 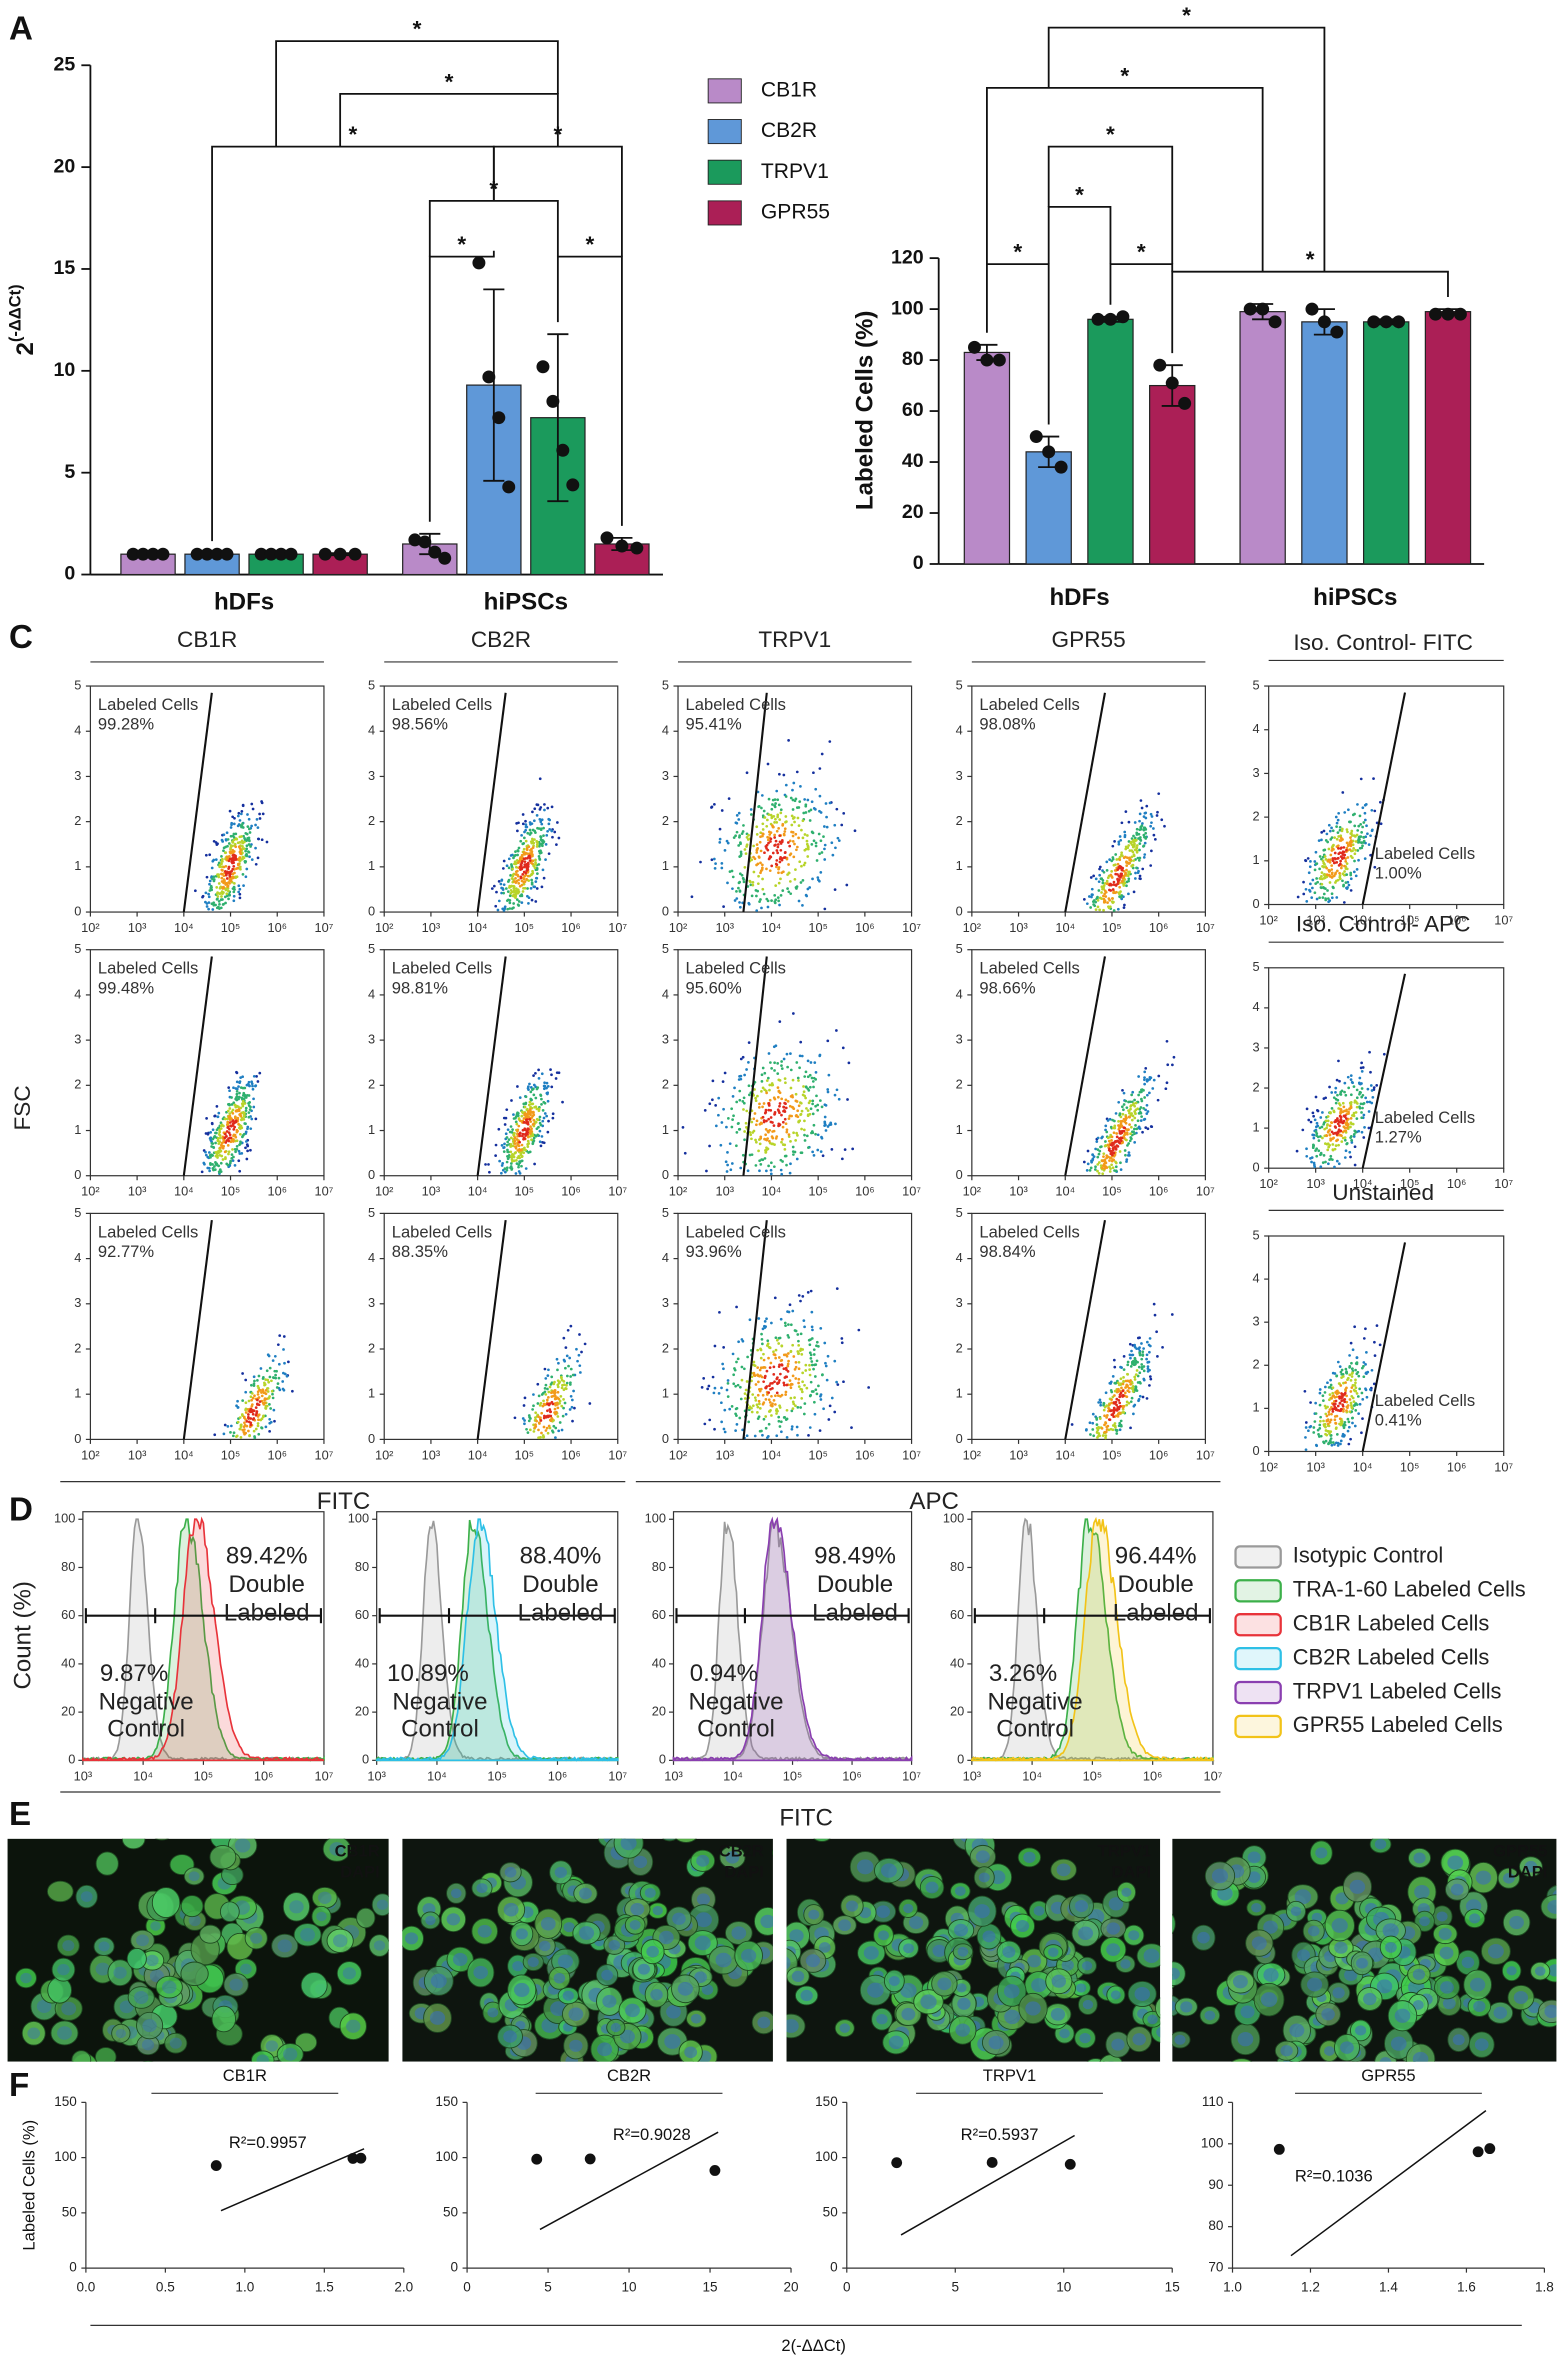 What do you see at coordinates (724, 91) in the screenshot?
I see `legend-swatch` at bounding box center [724, 91].